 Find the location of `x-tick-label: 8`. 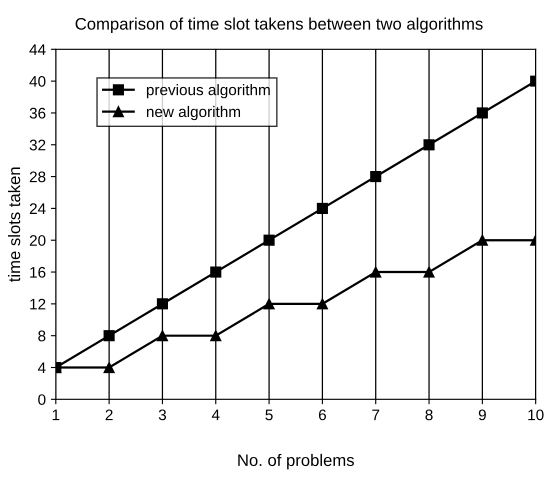

x-tick-label: 8 is located at coordinates (429, 414).